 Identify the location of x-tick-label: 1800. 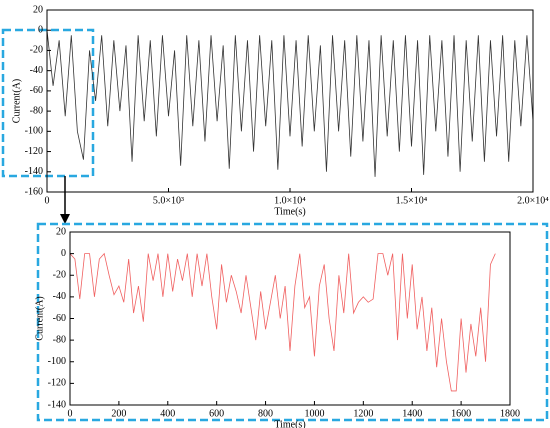
(510, 413).